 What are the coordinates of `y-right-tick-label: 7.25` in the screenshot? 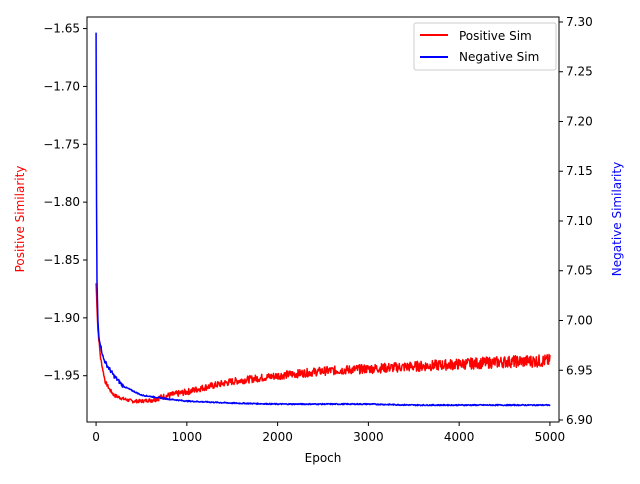 It's located at (579, 72).